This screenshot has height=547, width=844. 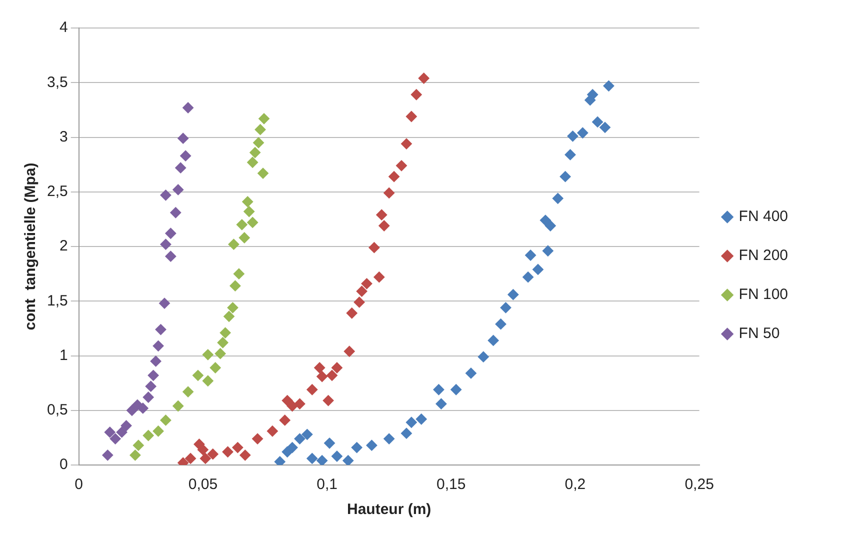 What do you see at coordinates (64, 137) in the screenshot?
I see `y-tick-label: 3` at bounding box center [64, 137].